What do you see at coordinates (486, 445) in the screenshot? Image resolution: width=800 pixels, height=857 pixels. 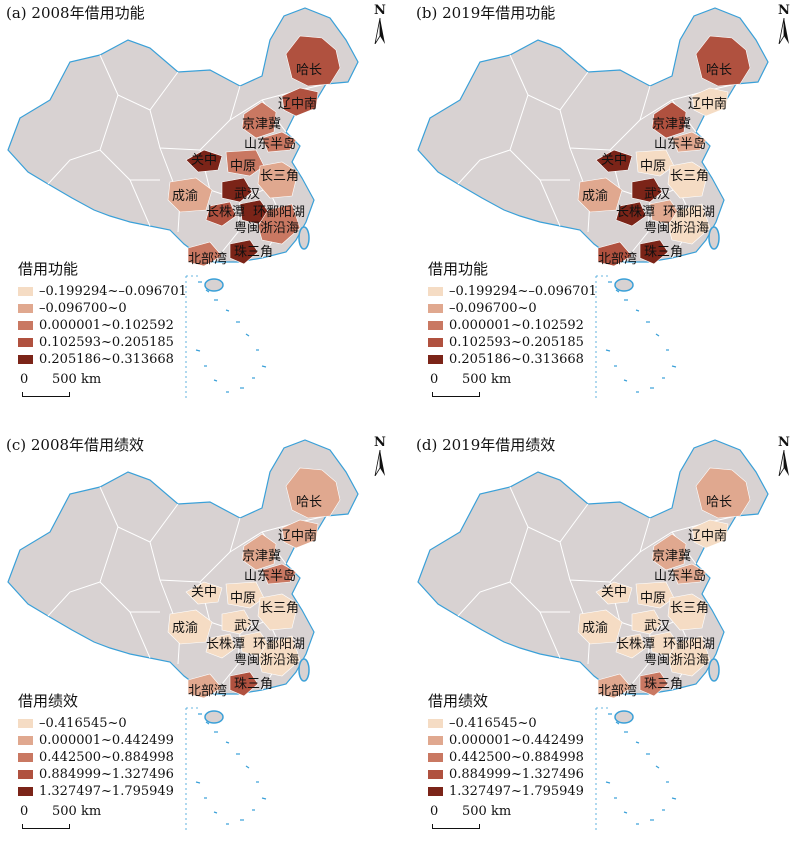 I see `panel-title: (d) 2019年借用绩效` at bounding box center [486, 445].